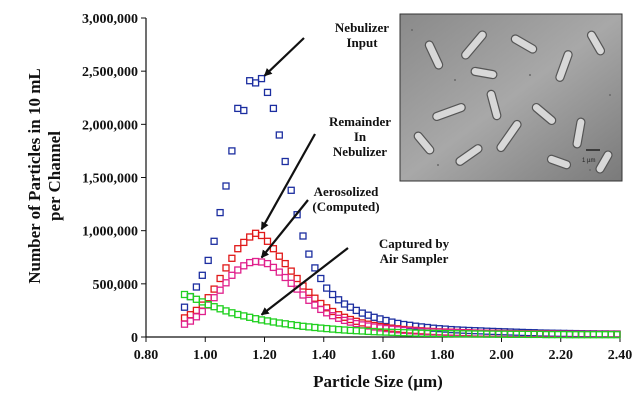 Image resolution: width=636 pixels, height=397 pixels. I want to click on annotation-label: Nebulizer Input, so click(362, 35).